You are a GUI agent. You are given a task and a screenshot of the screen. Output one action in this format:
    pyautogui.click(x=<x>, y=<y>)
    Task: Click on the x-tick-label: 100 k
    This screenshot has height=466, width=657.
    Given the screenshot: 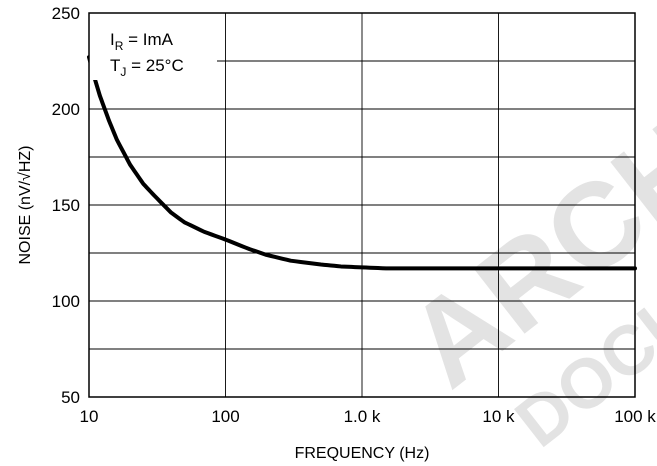 What is the action you would take?
    pyautogui.click(x=635, y=416)
    